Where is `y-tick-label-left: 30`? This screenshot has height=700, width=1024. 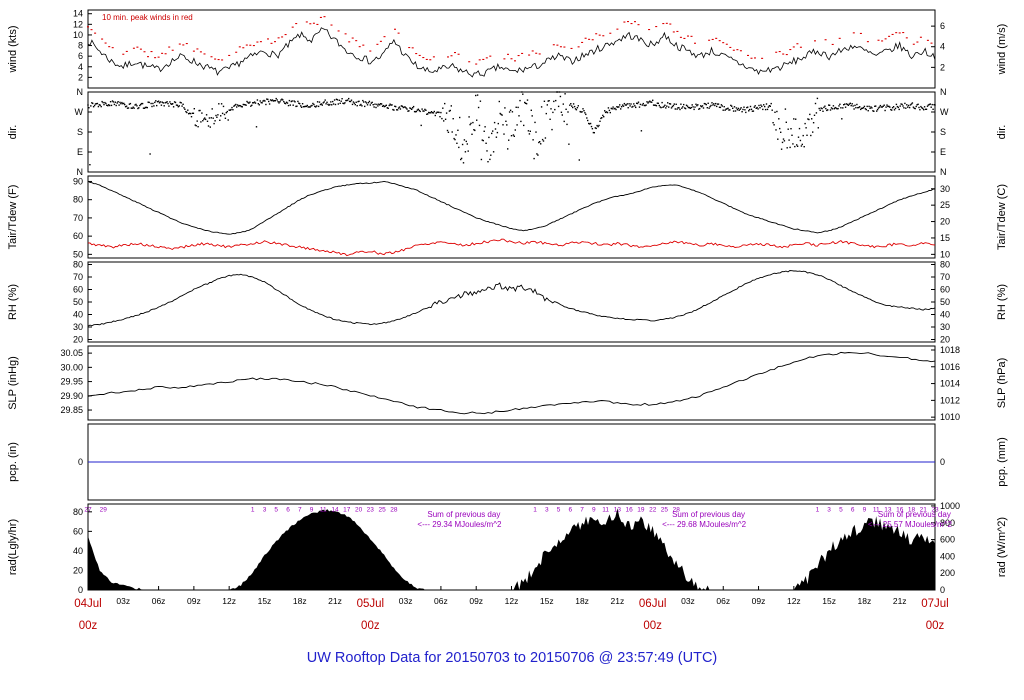 y-tick-label-left: 30 is located at coordinates (78, 327).